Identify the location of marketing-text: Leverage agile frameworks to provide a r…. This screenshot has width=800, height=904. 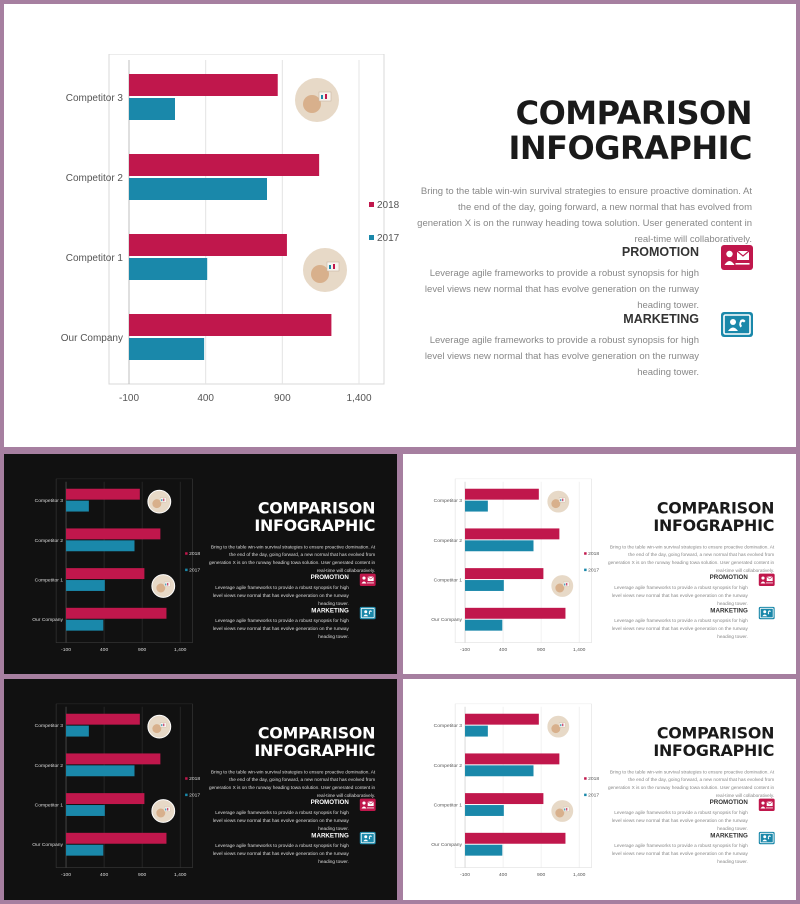
(561, 356).